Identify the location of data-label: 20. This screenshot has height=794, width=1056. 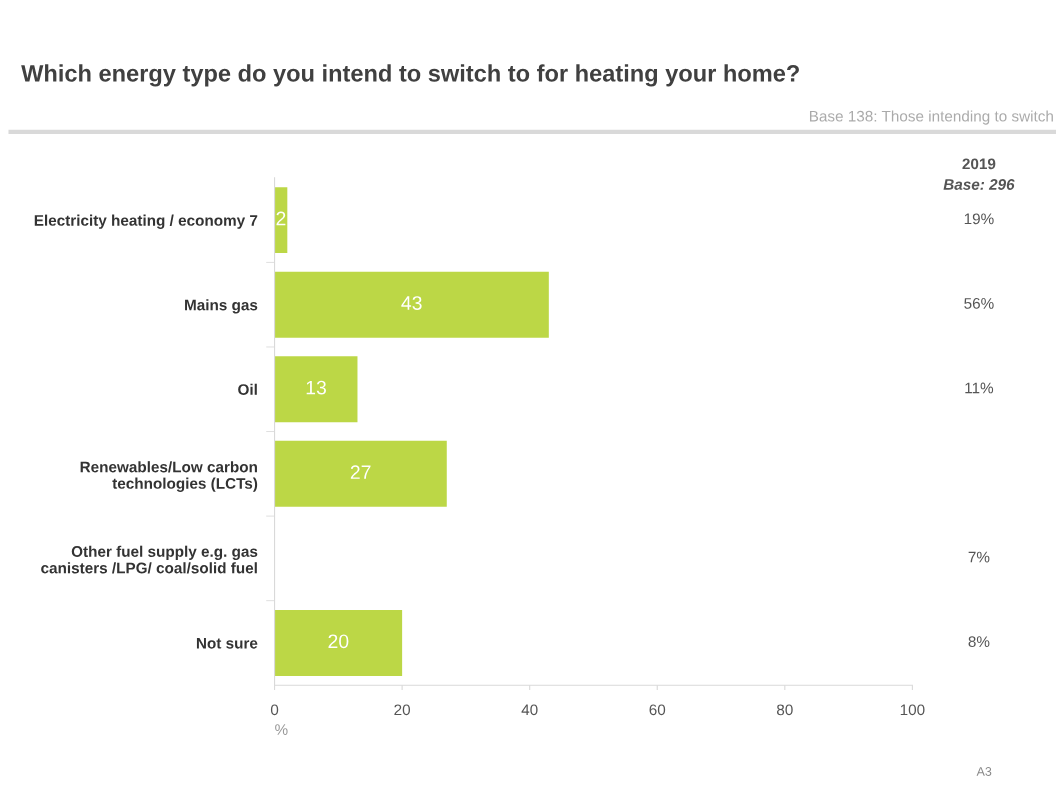
(338, 641).